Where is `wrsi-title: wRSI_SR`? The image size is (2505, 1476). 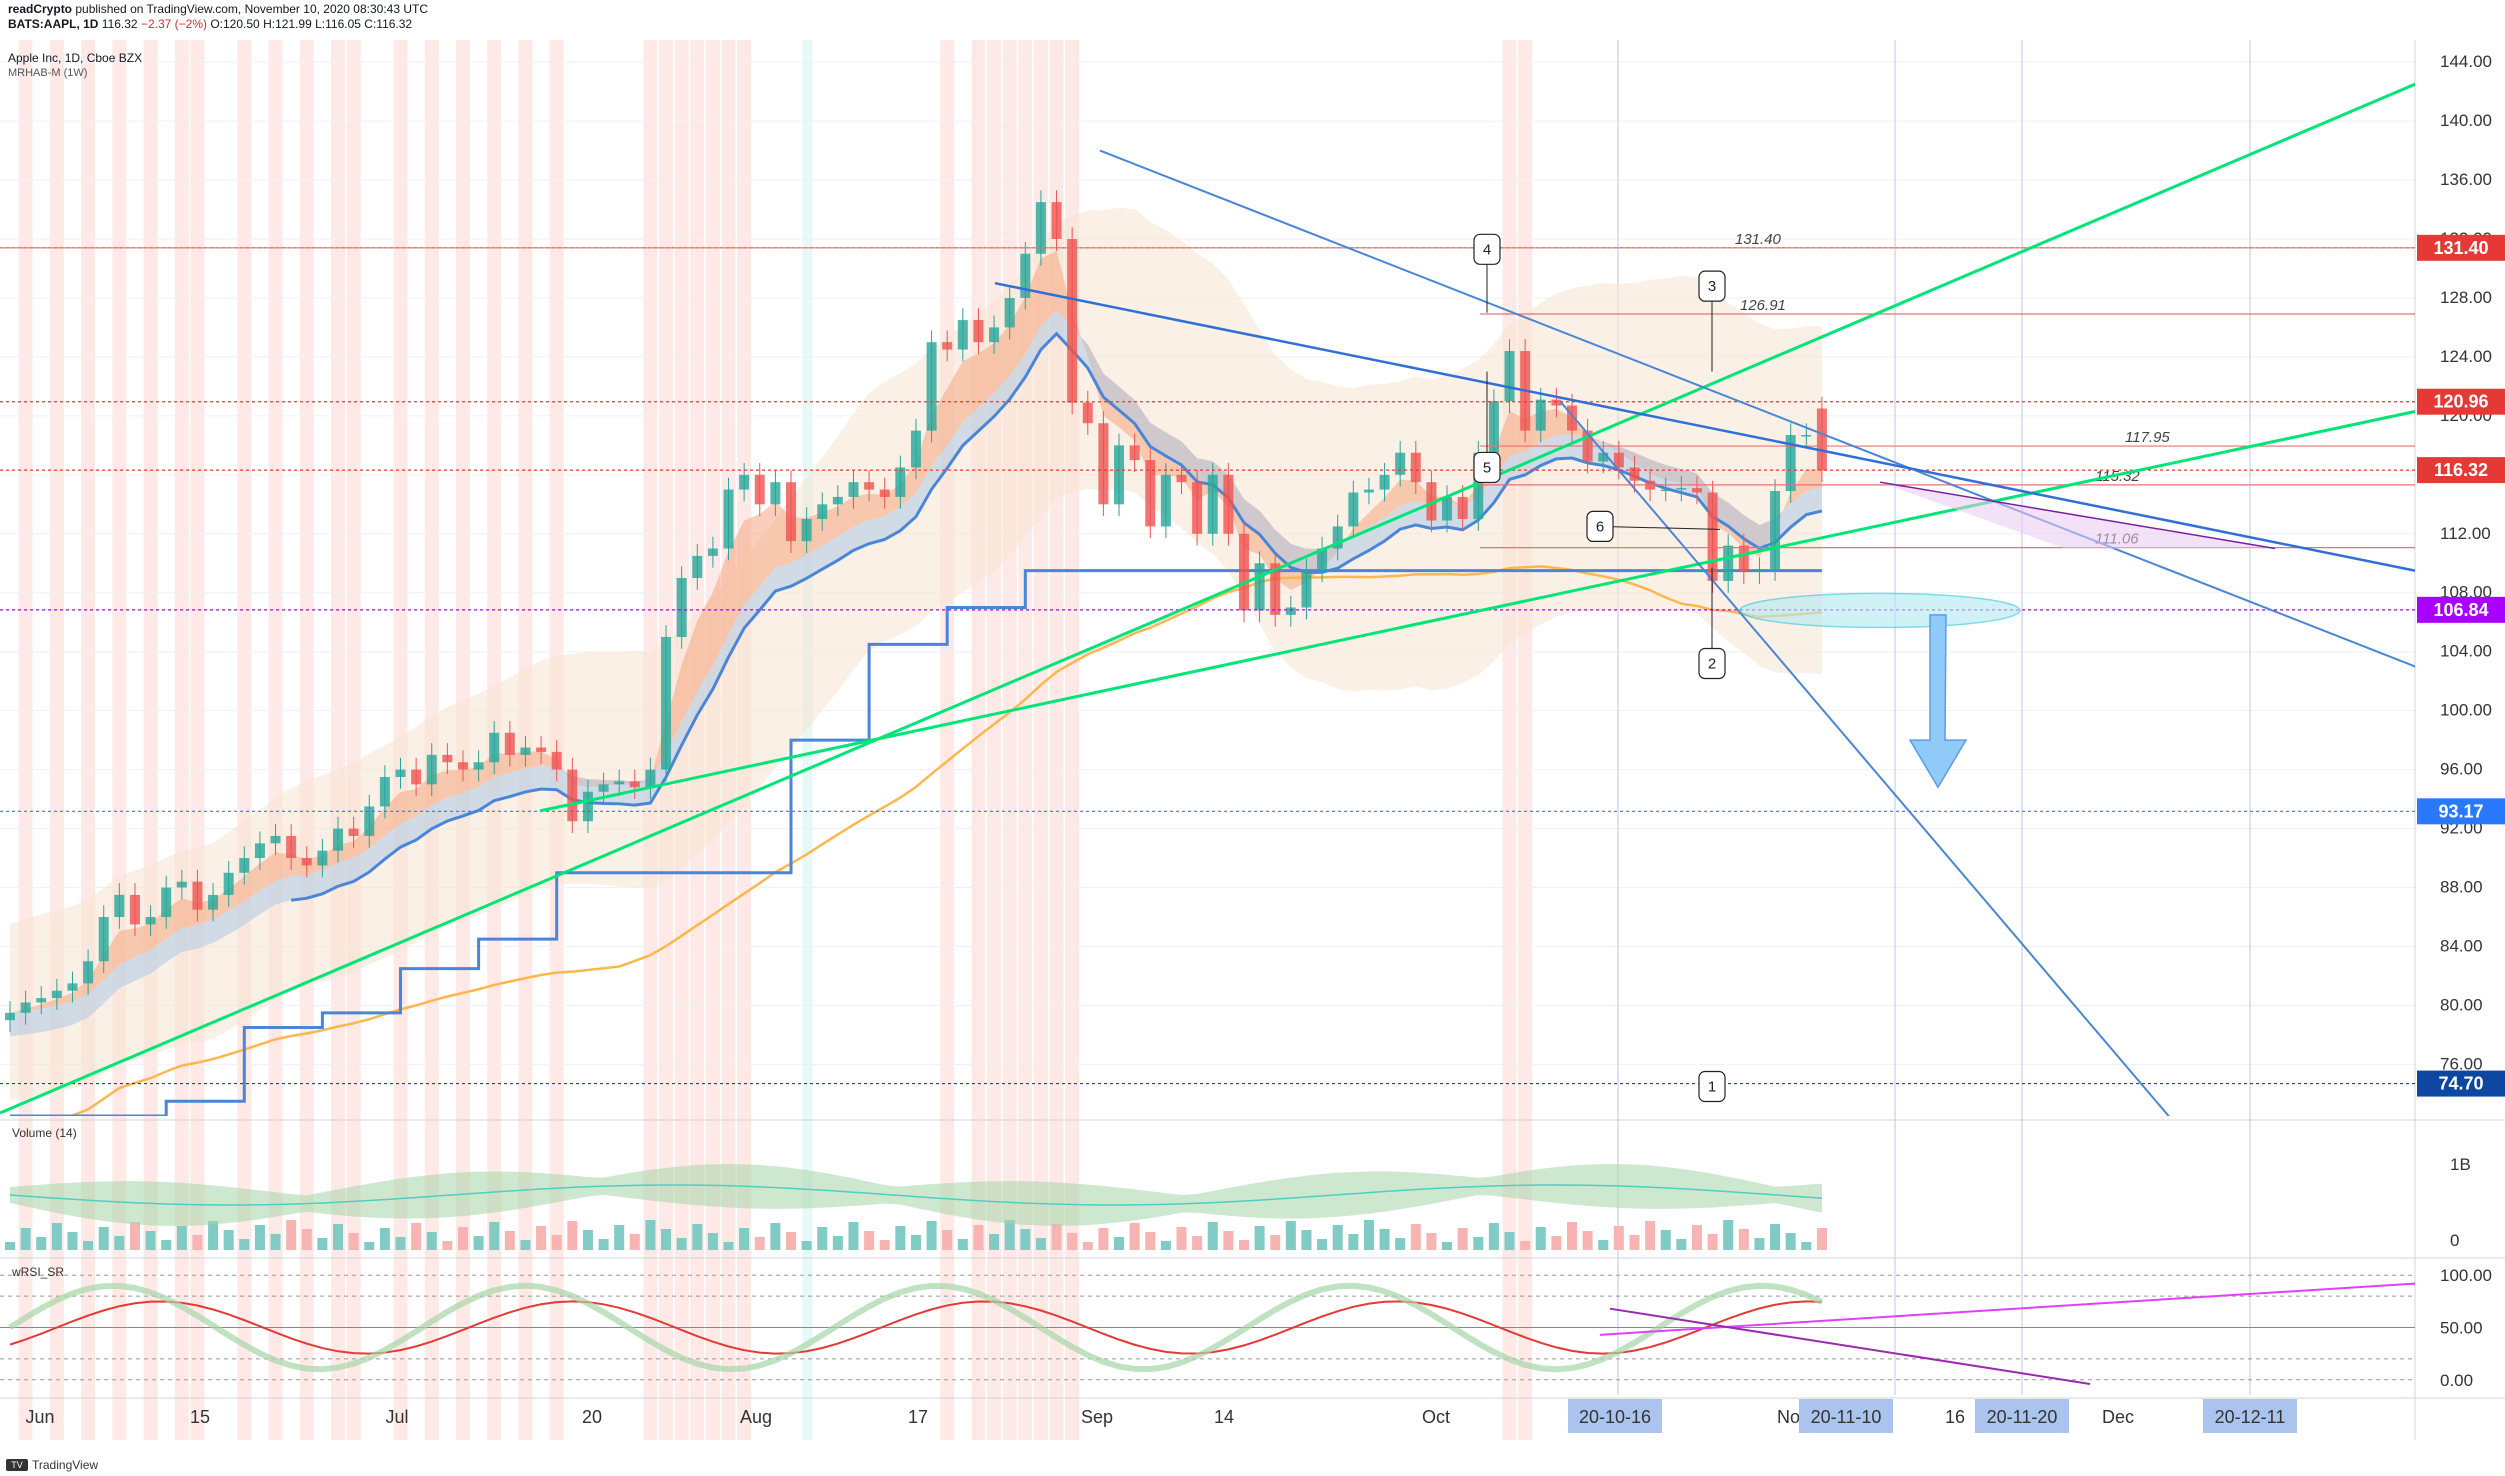
wrsi-title: wRSI_SR is located at coordinates (37, 1272).